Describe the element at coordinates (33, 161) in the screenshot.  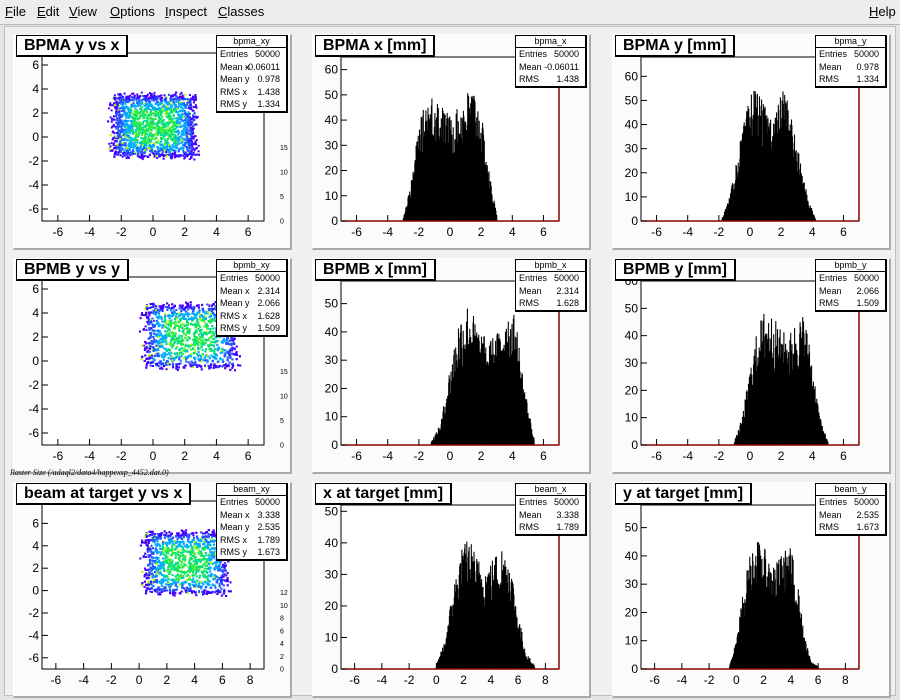
I see `y-tick-label: -2` at that location.